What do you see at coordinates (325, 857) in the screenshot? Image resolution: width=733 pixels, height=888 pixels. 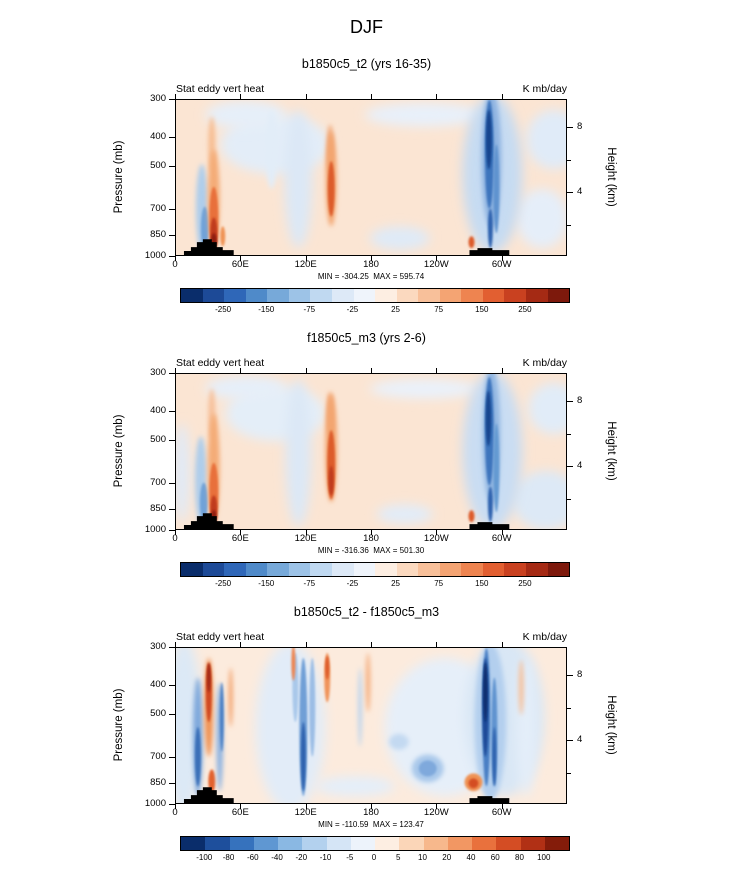 I see `colorbar-tick-label: -10` at bounding box center [325, 857].